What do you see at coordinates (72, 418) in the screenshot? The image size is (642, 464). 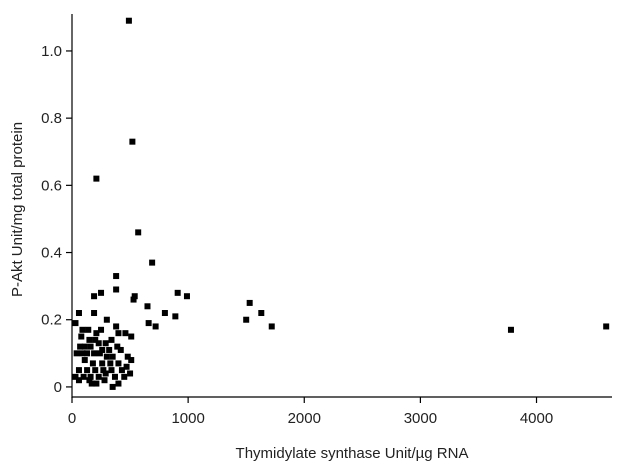 I see `x-tick-label: 0` at bounding box center [72, 418].